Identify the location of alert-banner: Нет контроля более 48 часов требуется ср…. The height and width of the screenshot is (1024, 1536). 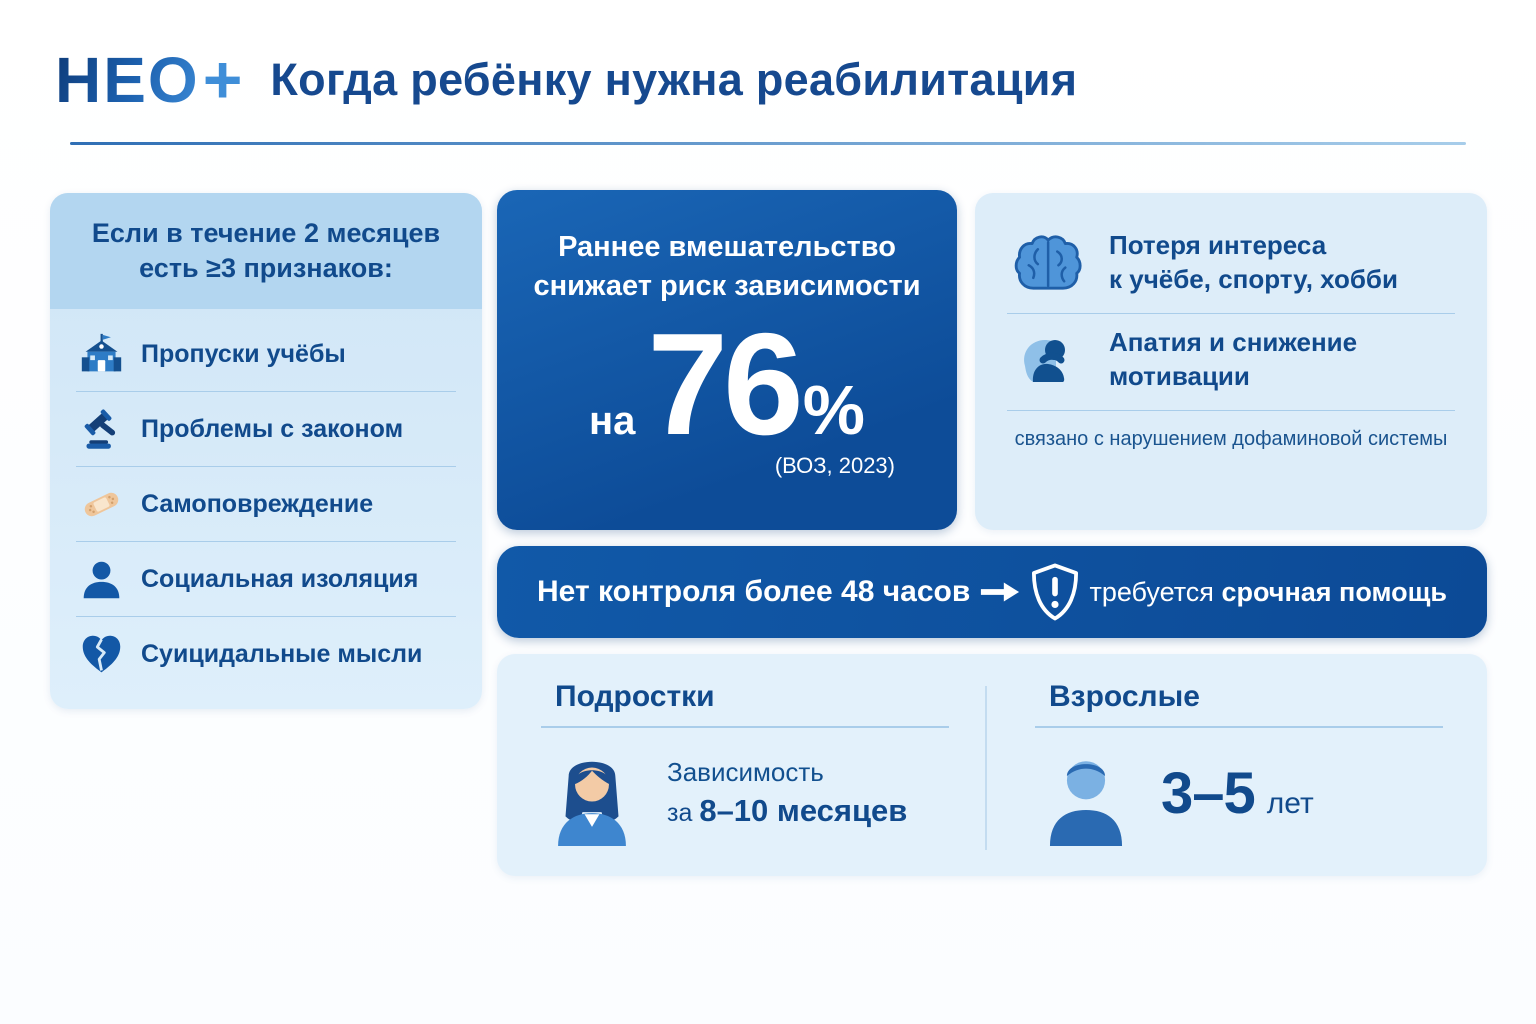
(992, 592).